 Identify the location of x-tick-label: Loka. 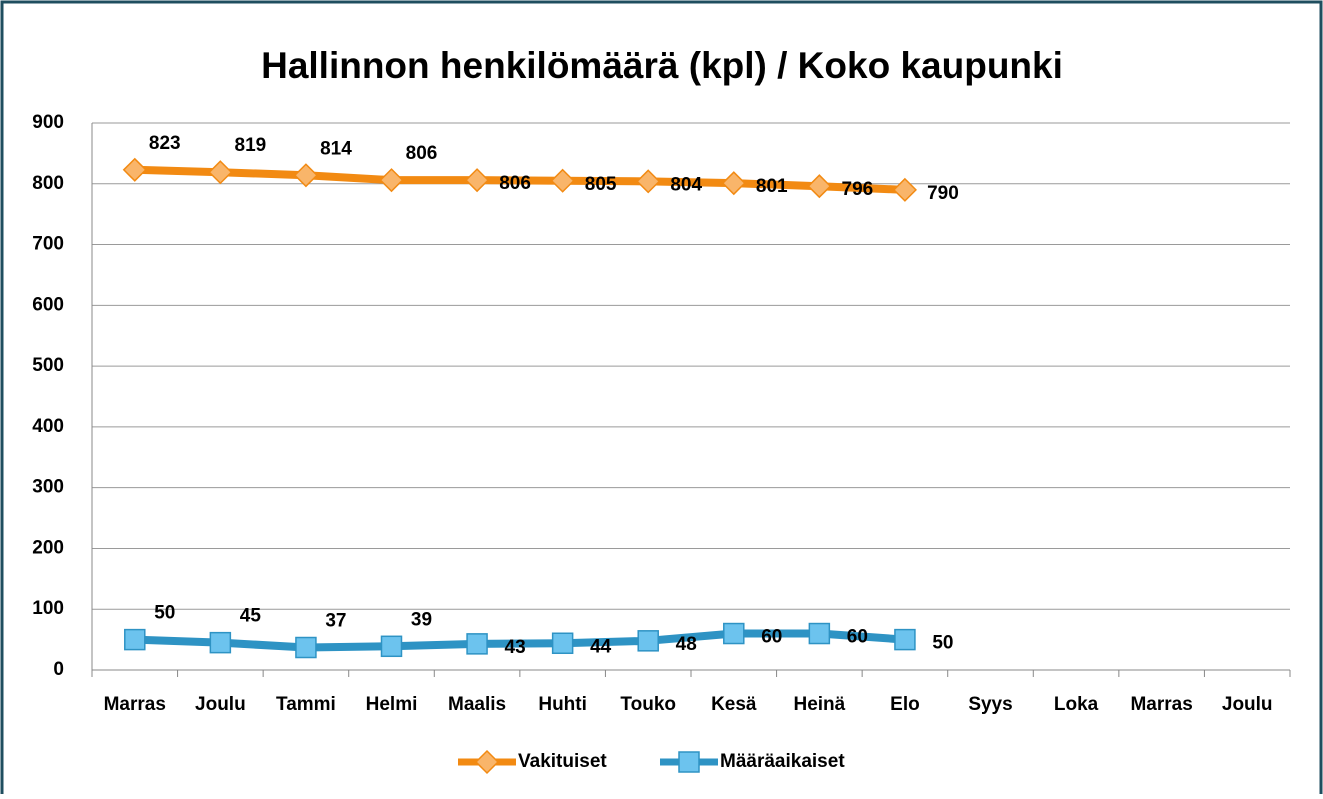
(1076, 704).